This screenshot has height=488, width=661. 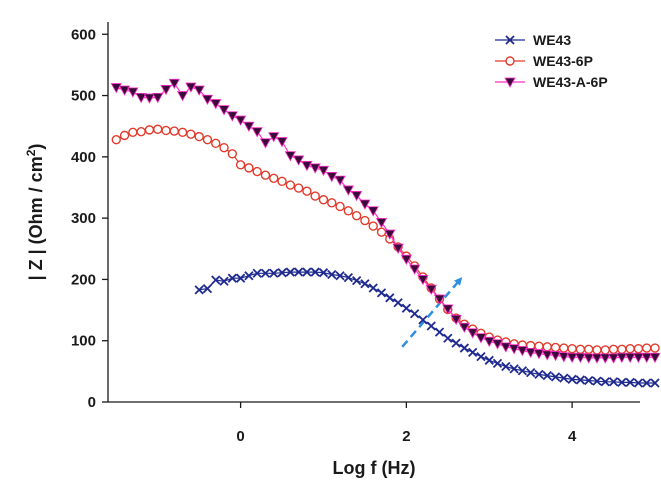 I want to click on legend: WE43 WE43-6P WE43-A-6P, so click(x=551, y=61).